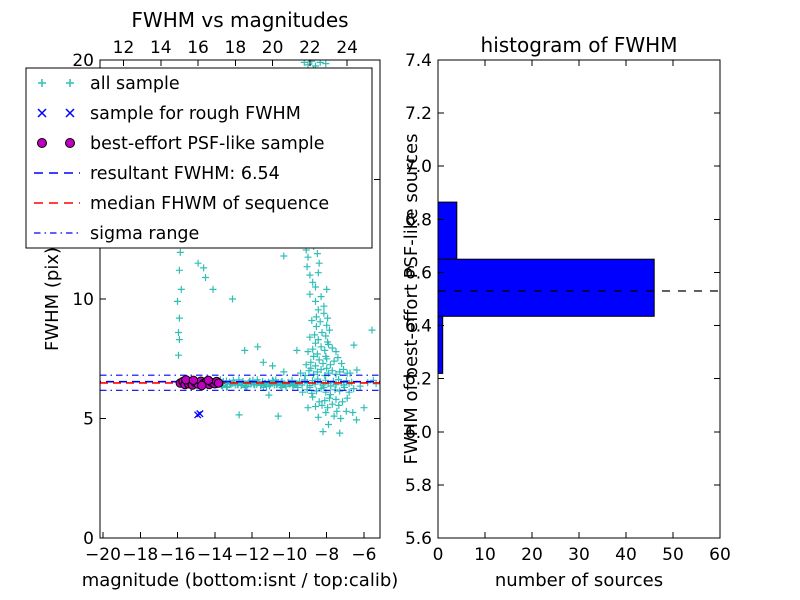 This screenshot has height=600, width=800. What do you see at coordinates (418, 486) in the screenshot?
I see `y-tick-label: 5.8` at bounding box center [418, 486].